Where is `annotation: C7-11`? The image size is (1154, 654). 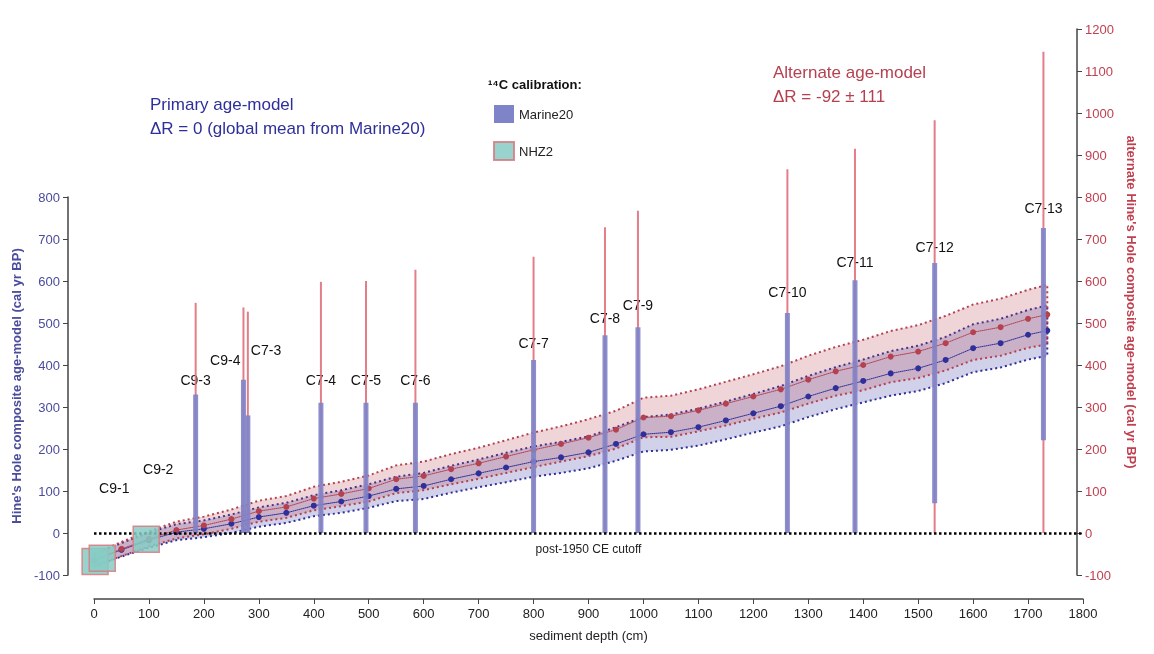 annotation: C7-11 is located at coordinates (855, 262).